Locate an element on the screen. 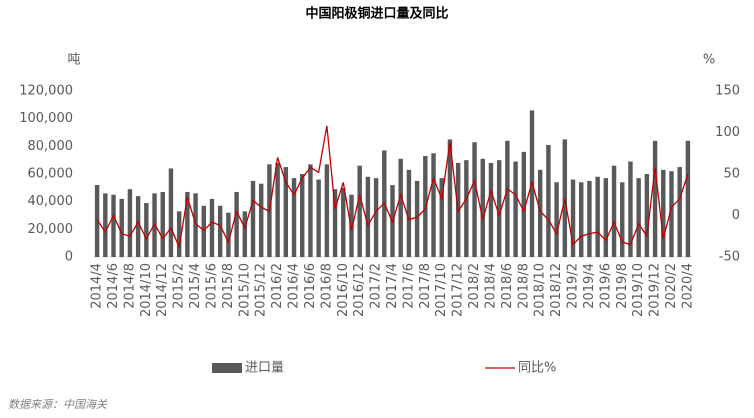 This screenshot has width=754, height=418. y2-tick-label: 0 is located at coordinates (736, 215).